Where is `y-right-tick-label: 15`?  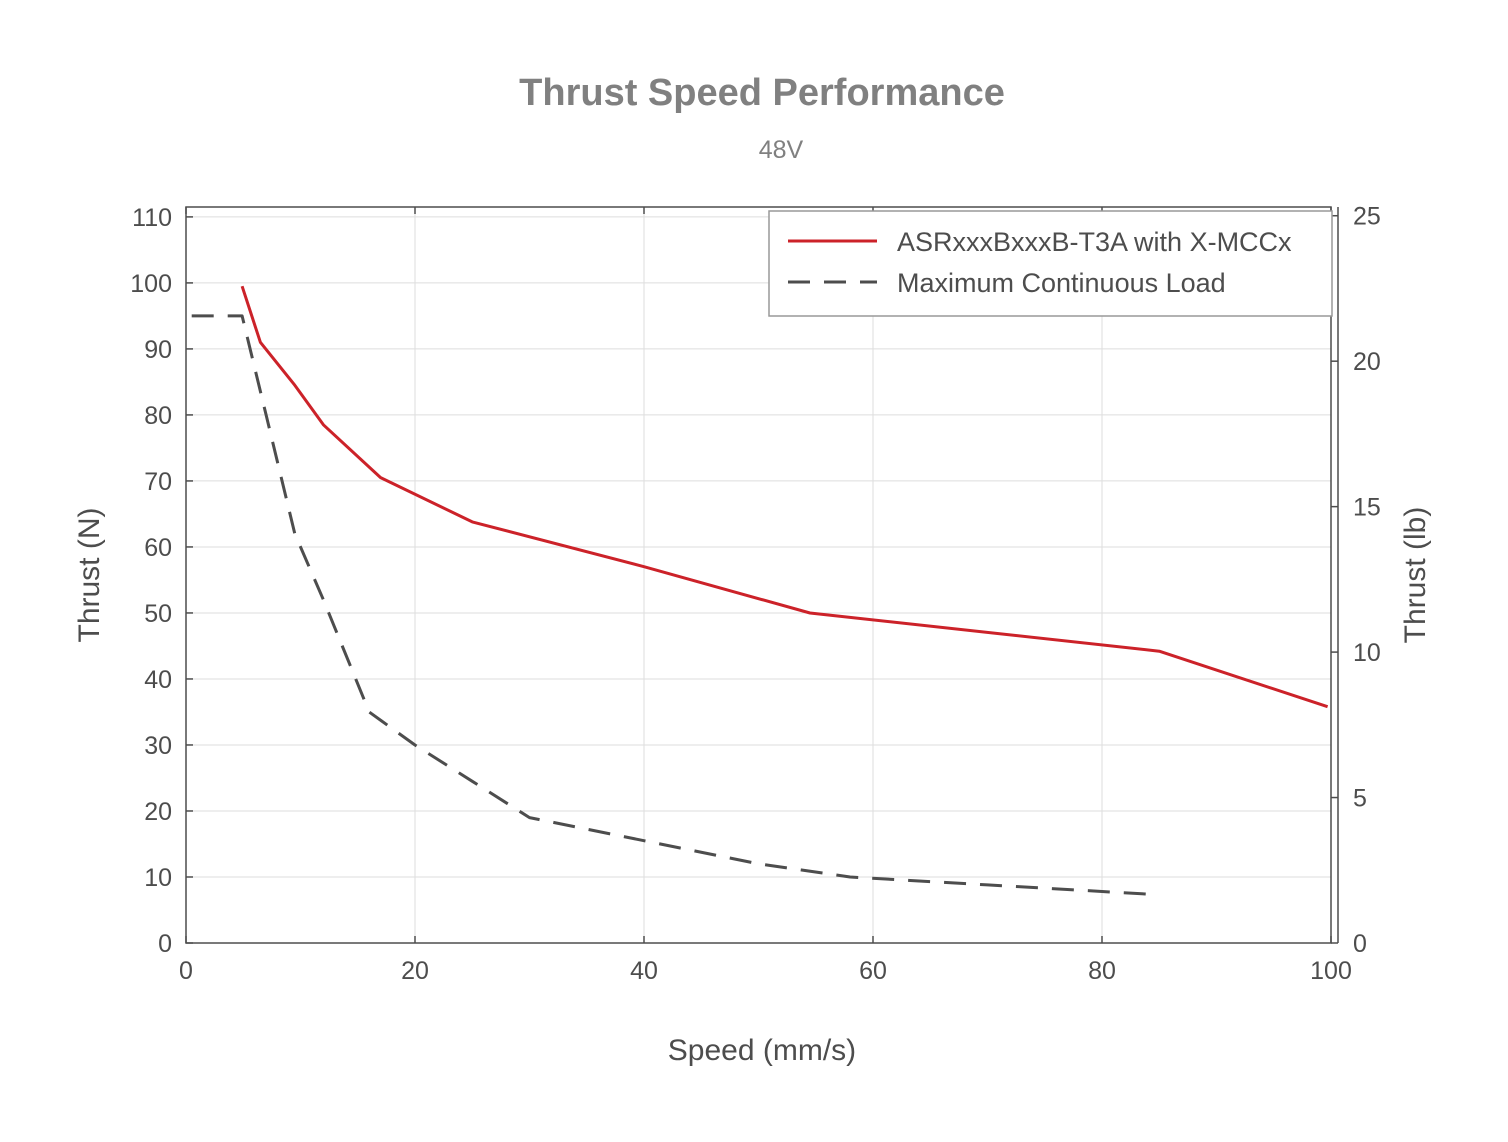 y-right-tick-label: 15 is located at coordinates (1367, 508).